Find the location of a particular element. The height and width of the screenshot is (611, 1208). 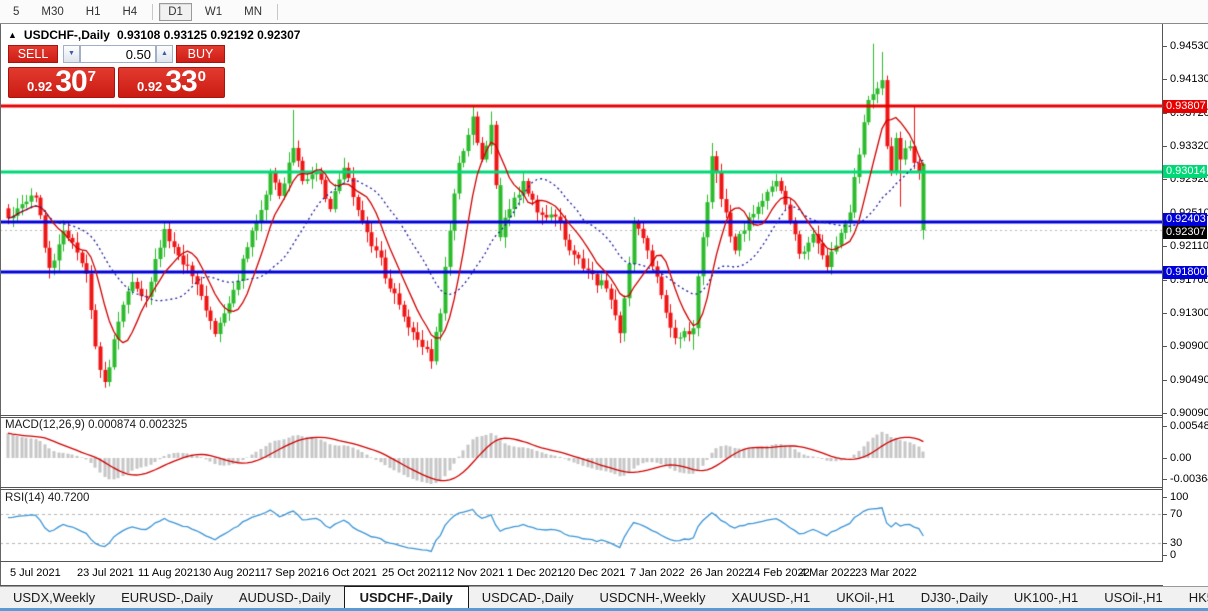

buy-price-box: 0.92 33 0 is located at coordinates (171, 82).